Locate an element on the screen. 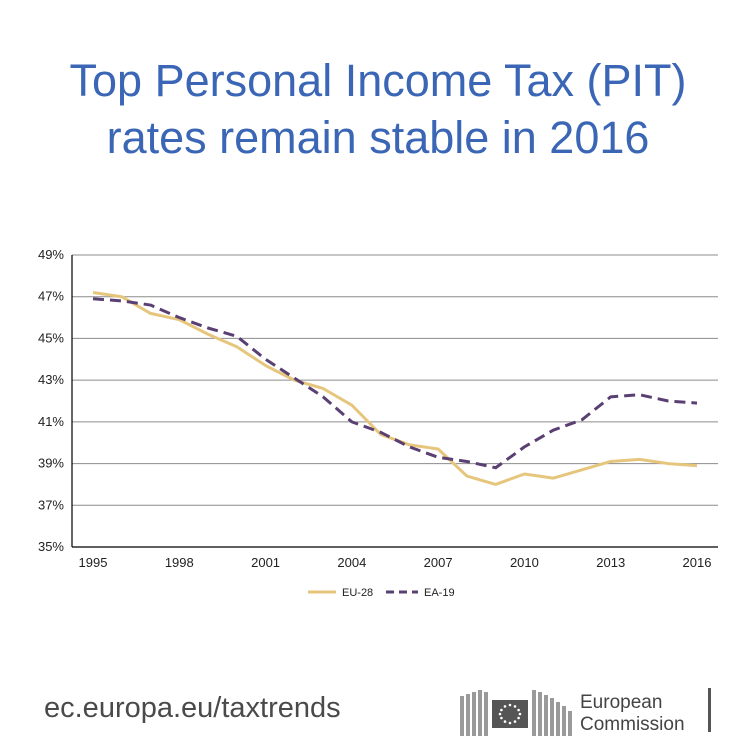 Image resolution: width=756 pixels, height=756 pixels. logo-text-european: European is located at coordinates (621, 702).